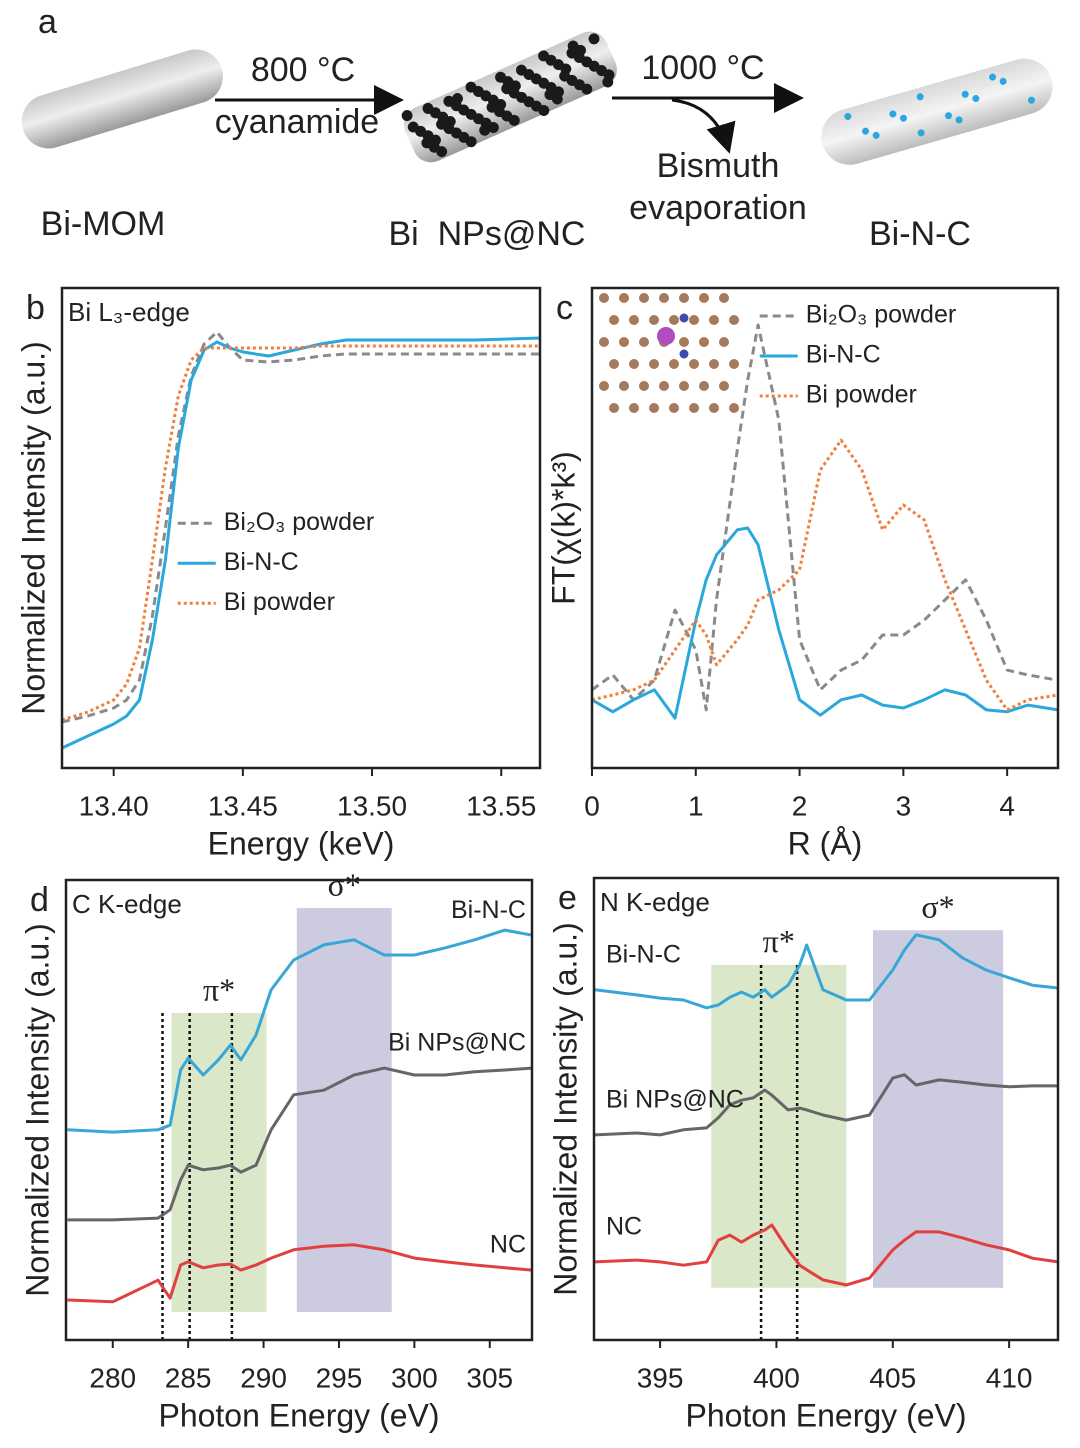 This screenshot has height=1448, width=1080. Describe the element at coordinates (127, 904) in the screenshot. I see `panel-title: C K-edge` at that location.